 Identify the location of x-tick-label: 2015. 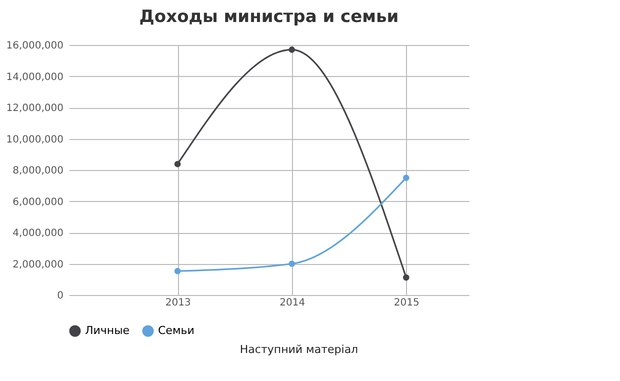
(407, 303).